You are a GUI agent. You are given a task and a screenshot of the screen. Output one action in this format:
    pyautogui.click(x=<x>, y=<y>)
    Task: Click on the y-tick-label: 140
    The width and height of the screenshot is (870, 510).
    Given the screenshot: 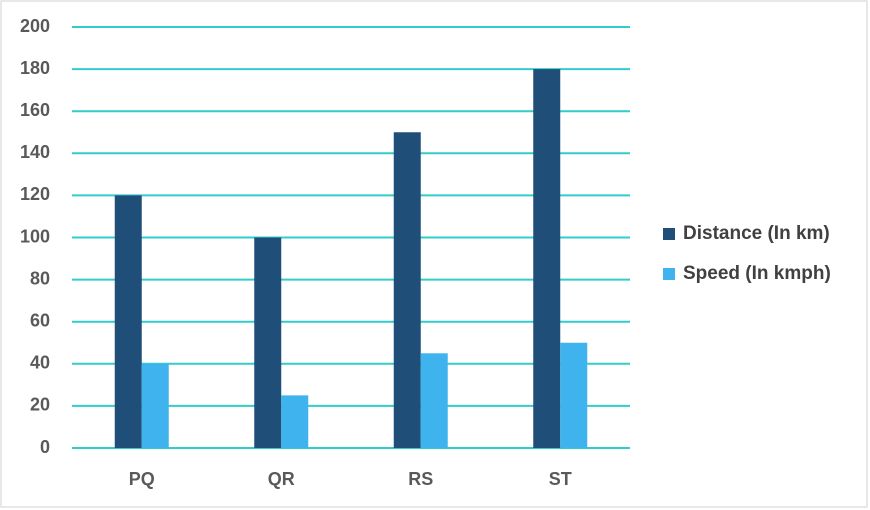 What is the action you would take?
    pyautogui.click(x=35, y=152)
    